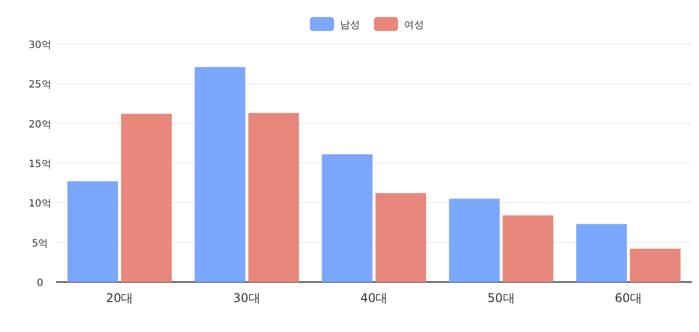  I want to click on legend-label: 남성, so click(350, 25).